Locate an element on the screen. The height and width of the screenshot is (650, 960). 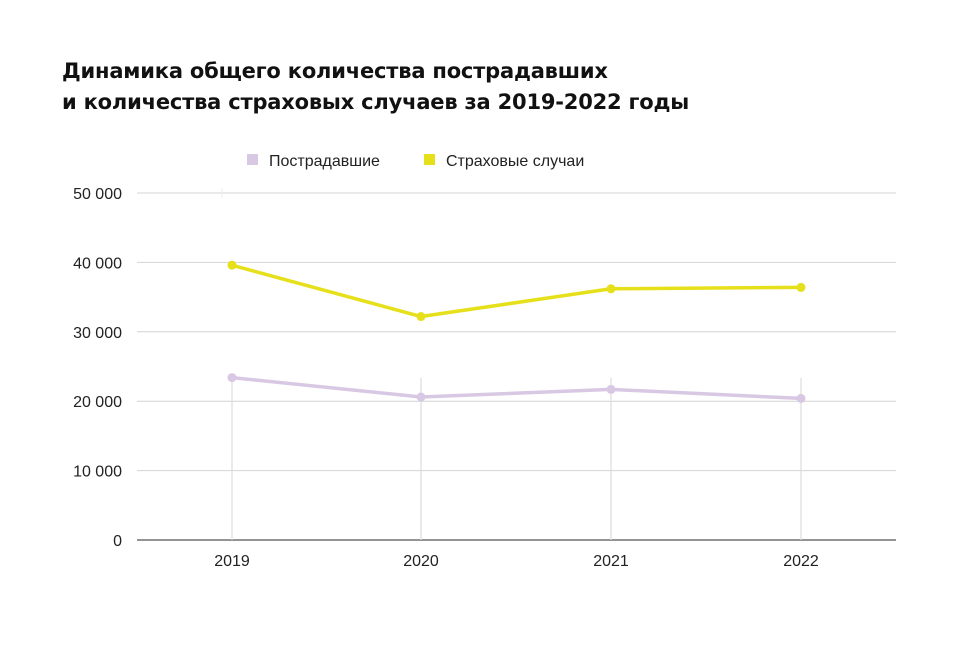
x-tick-label: 2020 is located at coordinates (421, 561).